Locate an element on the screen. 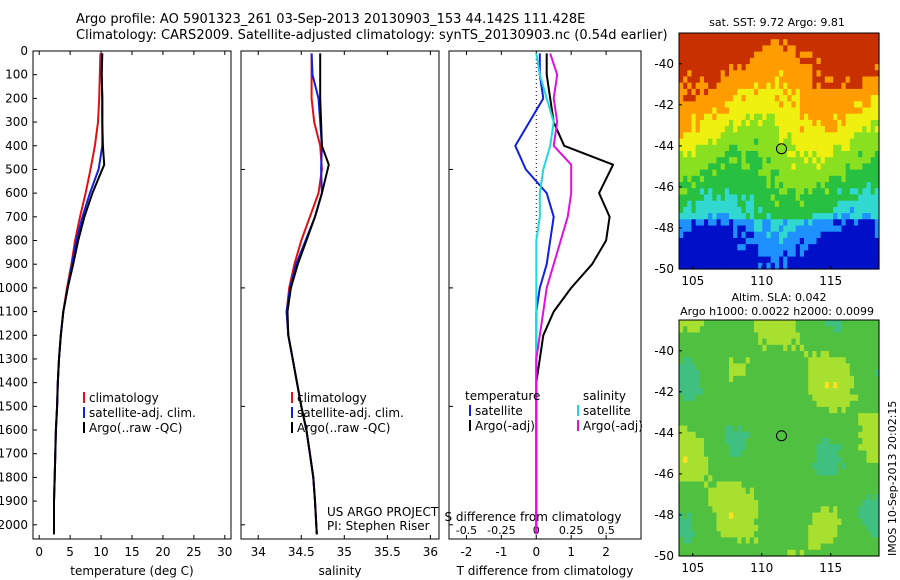 The image size is (900, 580). legend-header-temperature: temperature is located at coordinates (502, 396).